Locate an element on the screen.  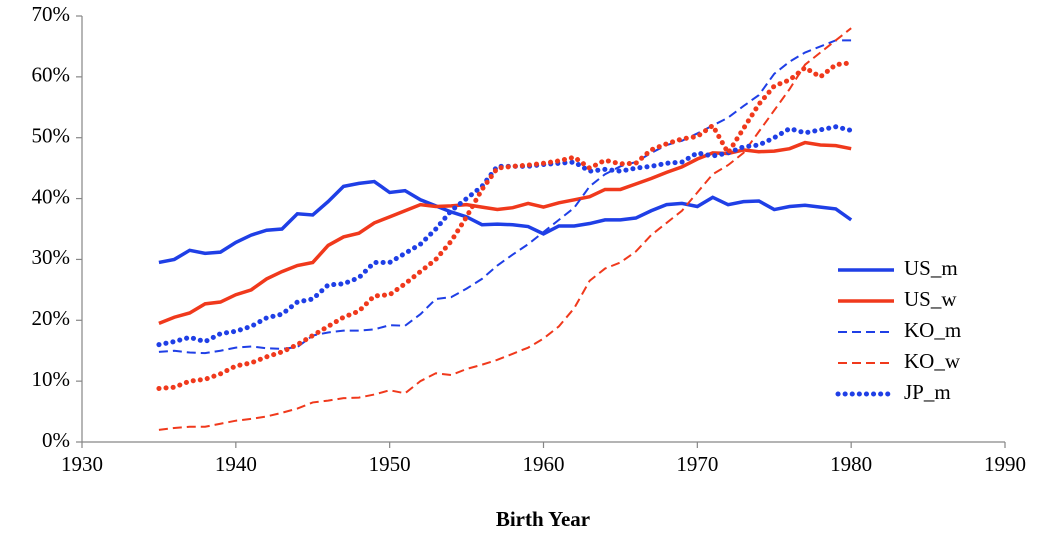
x-tick-label: 1980 is located at coordinates (851, 464).